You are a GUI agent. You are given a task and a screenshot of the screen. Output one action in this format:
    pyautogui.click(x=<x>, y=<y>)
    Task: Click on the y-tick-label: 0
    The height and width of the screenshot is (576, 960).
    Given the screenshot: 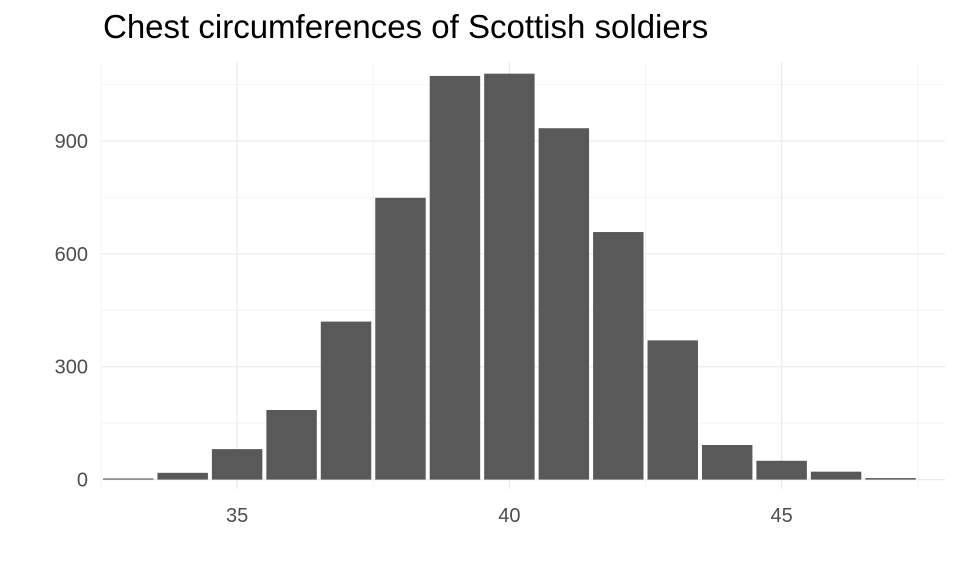 What is the action you would take?
    pyautogui.click(x=82, y=481)
    